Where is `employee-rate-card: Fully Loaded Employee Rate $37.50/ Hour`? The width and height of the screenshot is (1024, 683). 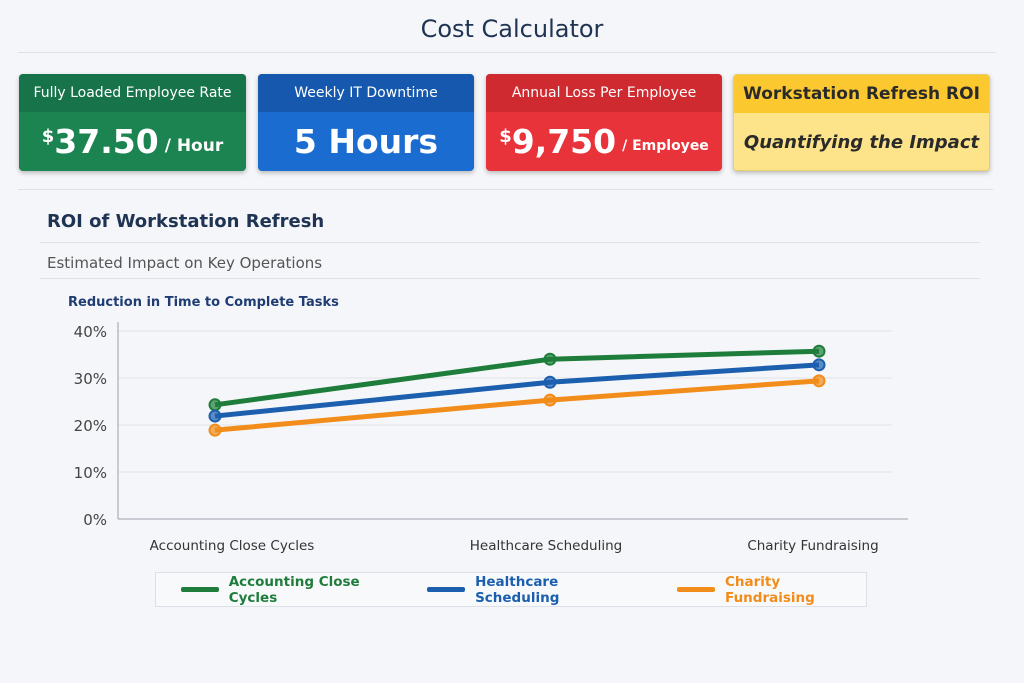 employee-rate-card: Fully Loaded Employee Rate $37.50/ Hour is located at coordinates (132, 122).